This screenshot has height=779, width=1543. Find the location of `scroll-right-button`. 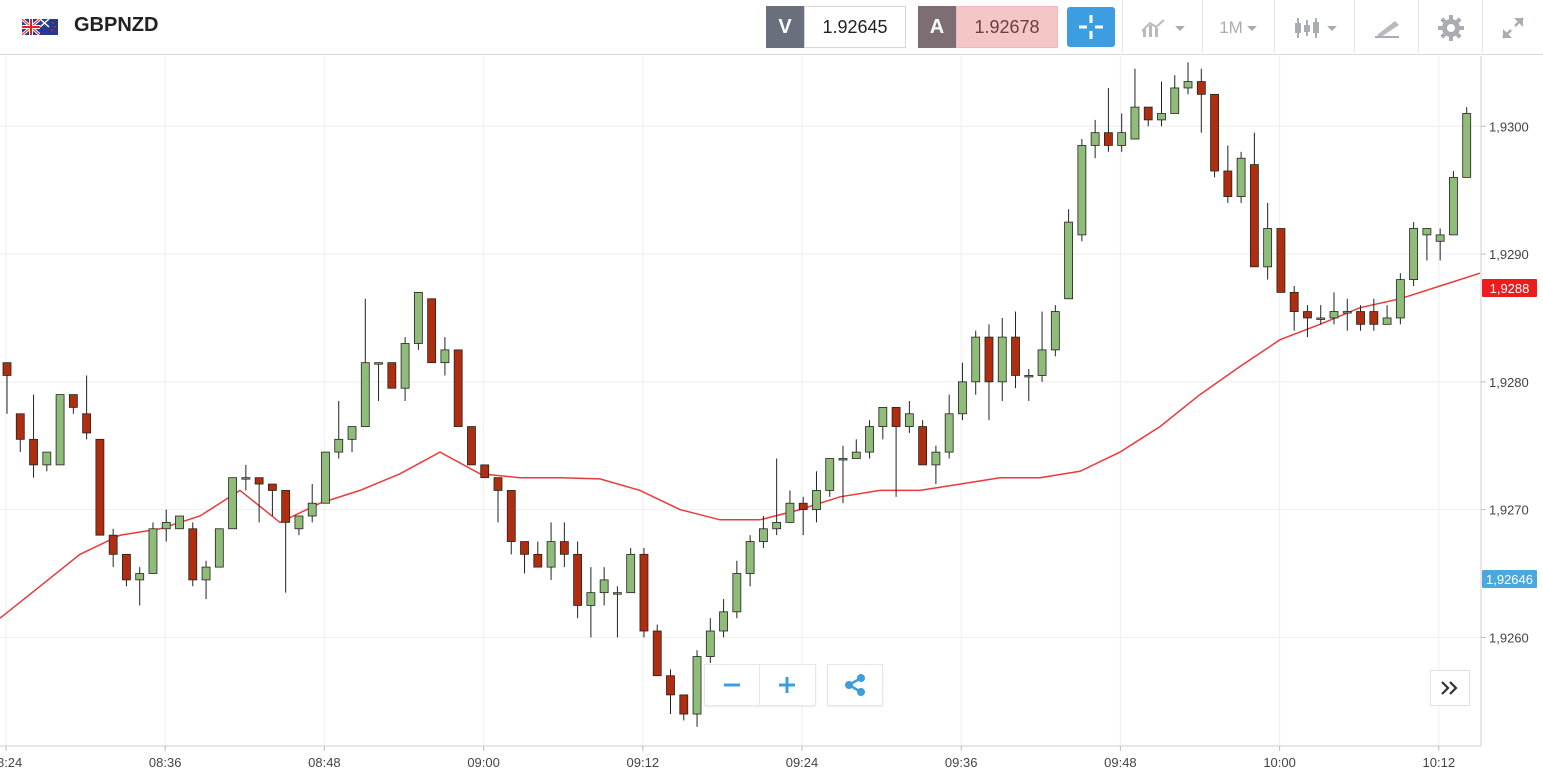

scroll-right-button is located at coordinates (1450, 688).